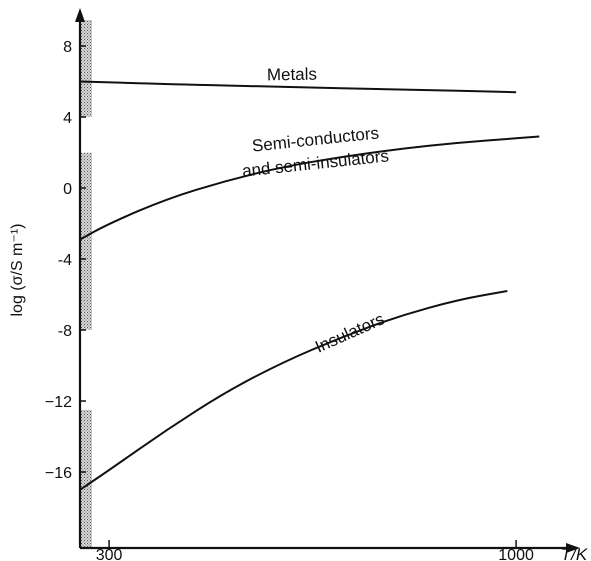  Describe the element at coordinates (573, 548) in the screenshot. I see `x-axis-arrow` at that location.